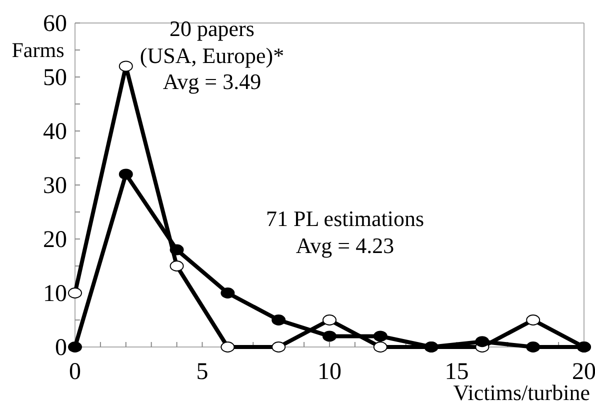  What do you see at coordinates (345, 245) in the screenshot?
I see `annotation: Avg = 4.23` at bounding box center [345, 245].